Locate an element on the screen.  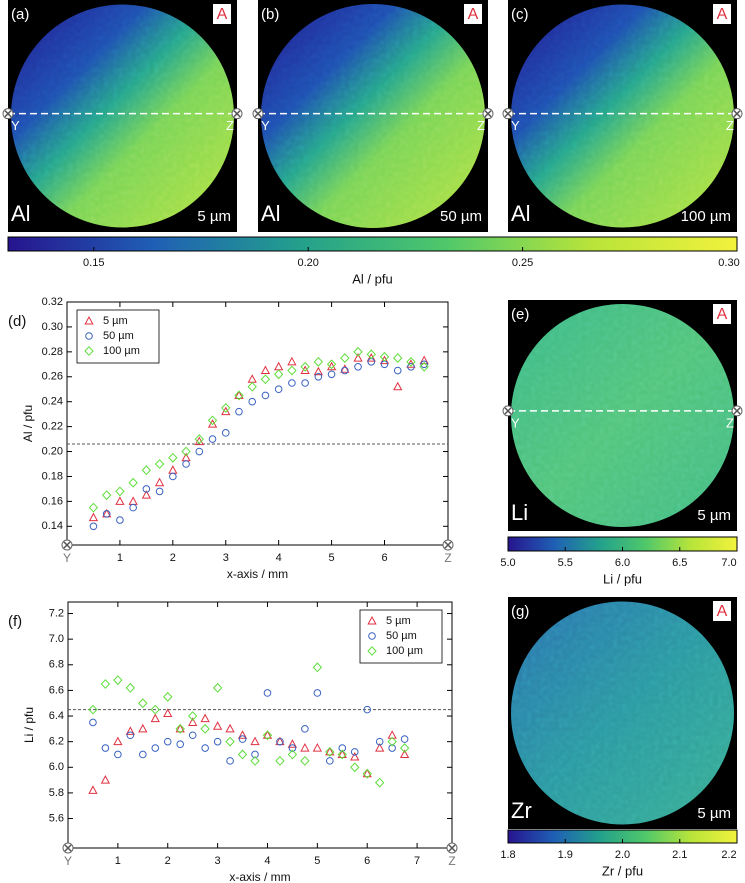
tick-label: 2.2 is located at coordinates (728, 855).